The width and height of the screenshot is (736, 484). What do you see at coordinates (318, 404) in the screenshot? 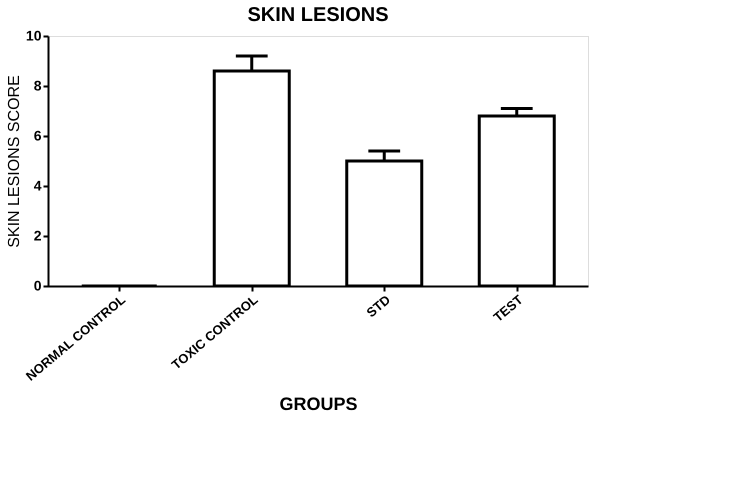
I see `x-axis-title: GROUPS` at bounding box center [318, 404].